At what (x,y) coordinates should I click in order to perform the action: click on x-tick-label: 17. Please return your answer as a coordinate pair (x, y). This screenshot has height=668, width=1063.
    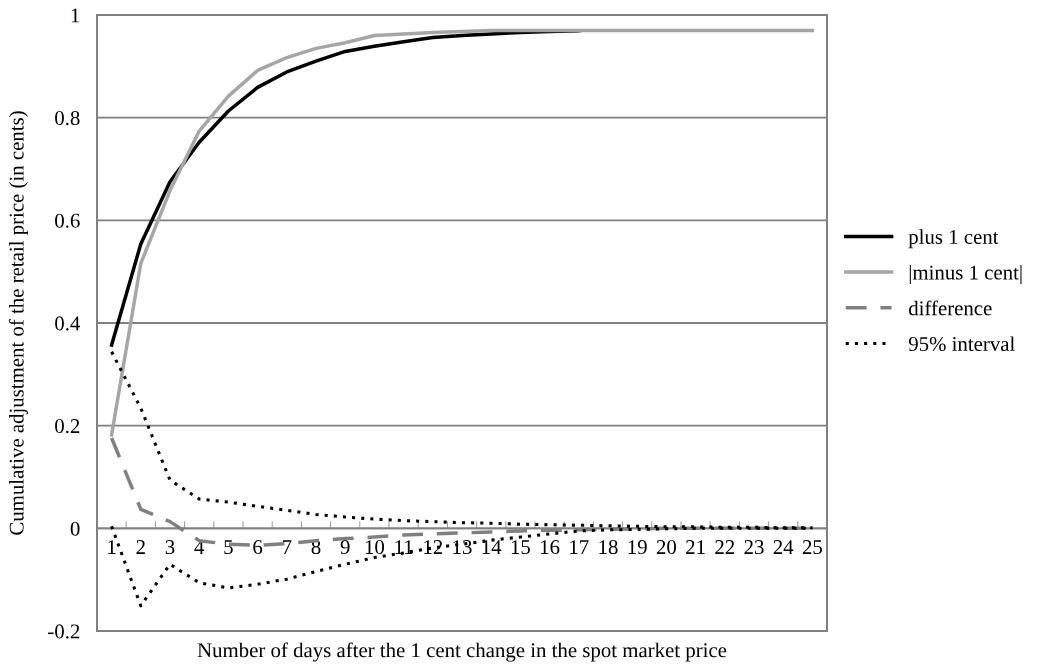
    Looking at the image, I should click on (579, 547).